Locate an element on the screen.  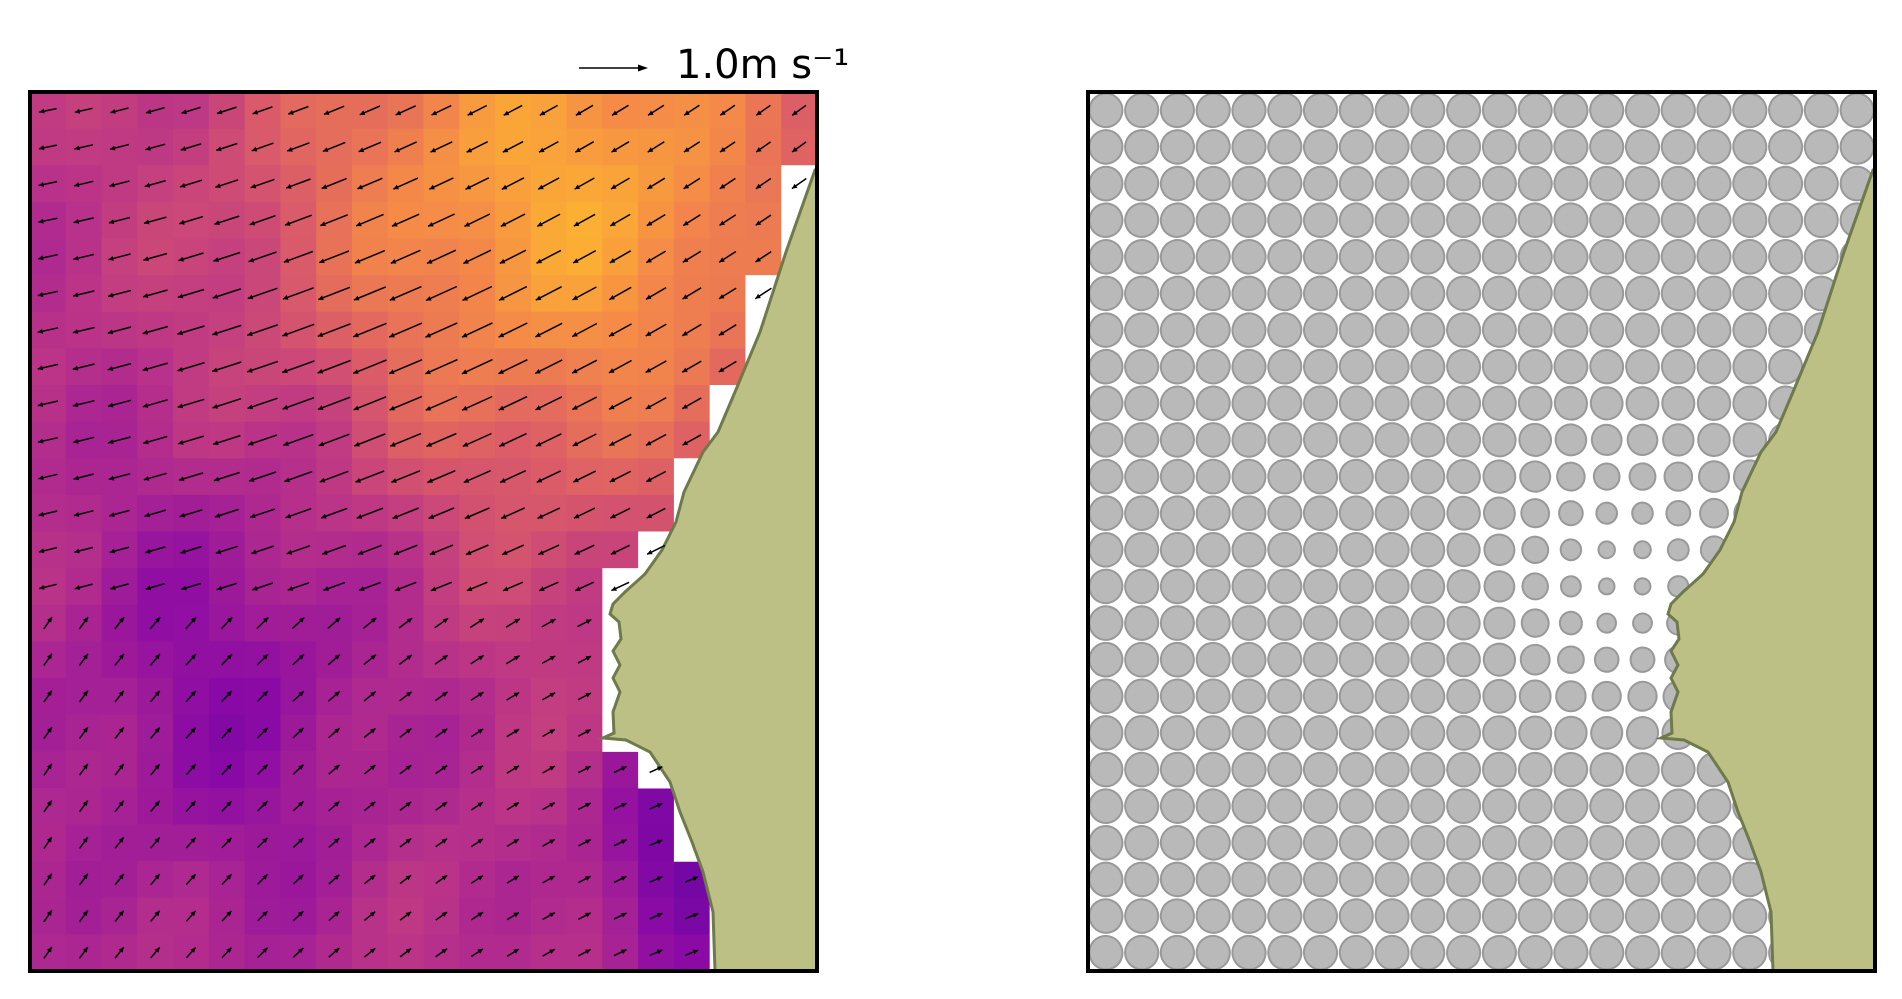
quiver-key-arrowhead is located at coordinates (643, 68).